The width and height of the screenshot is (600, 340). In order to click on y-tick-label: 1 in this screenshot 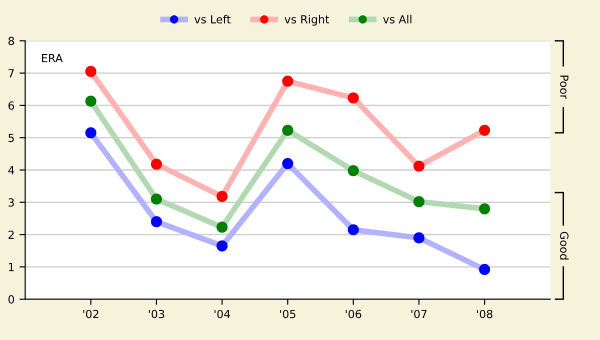, I will do `click(11, 267)`.